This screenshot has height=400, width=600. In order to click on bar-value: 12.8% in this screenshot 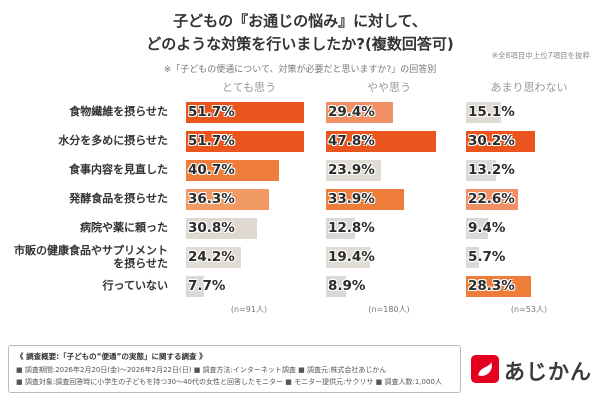, I will do `click(351, 228)`.